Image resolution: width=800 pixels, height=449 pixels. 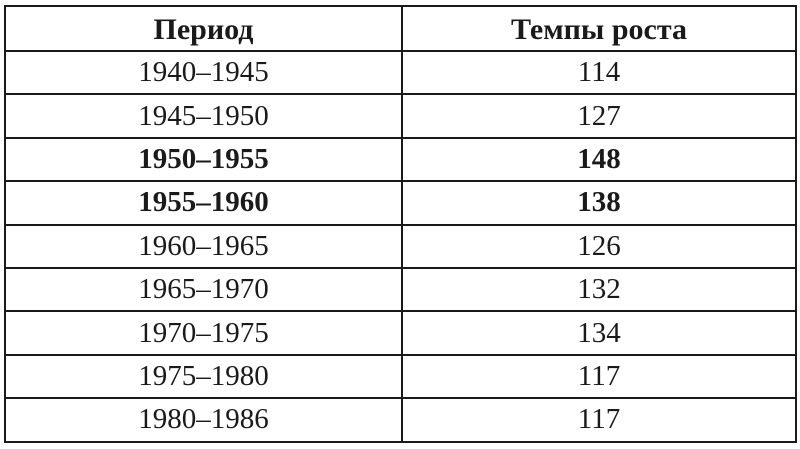 I want to click on cell-growth-rate: 114, so click(x=599, y=72).